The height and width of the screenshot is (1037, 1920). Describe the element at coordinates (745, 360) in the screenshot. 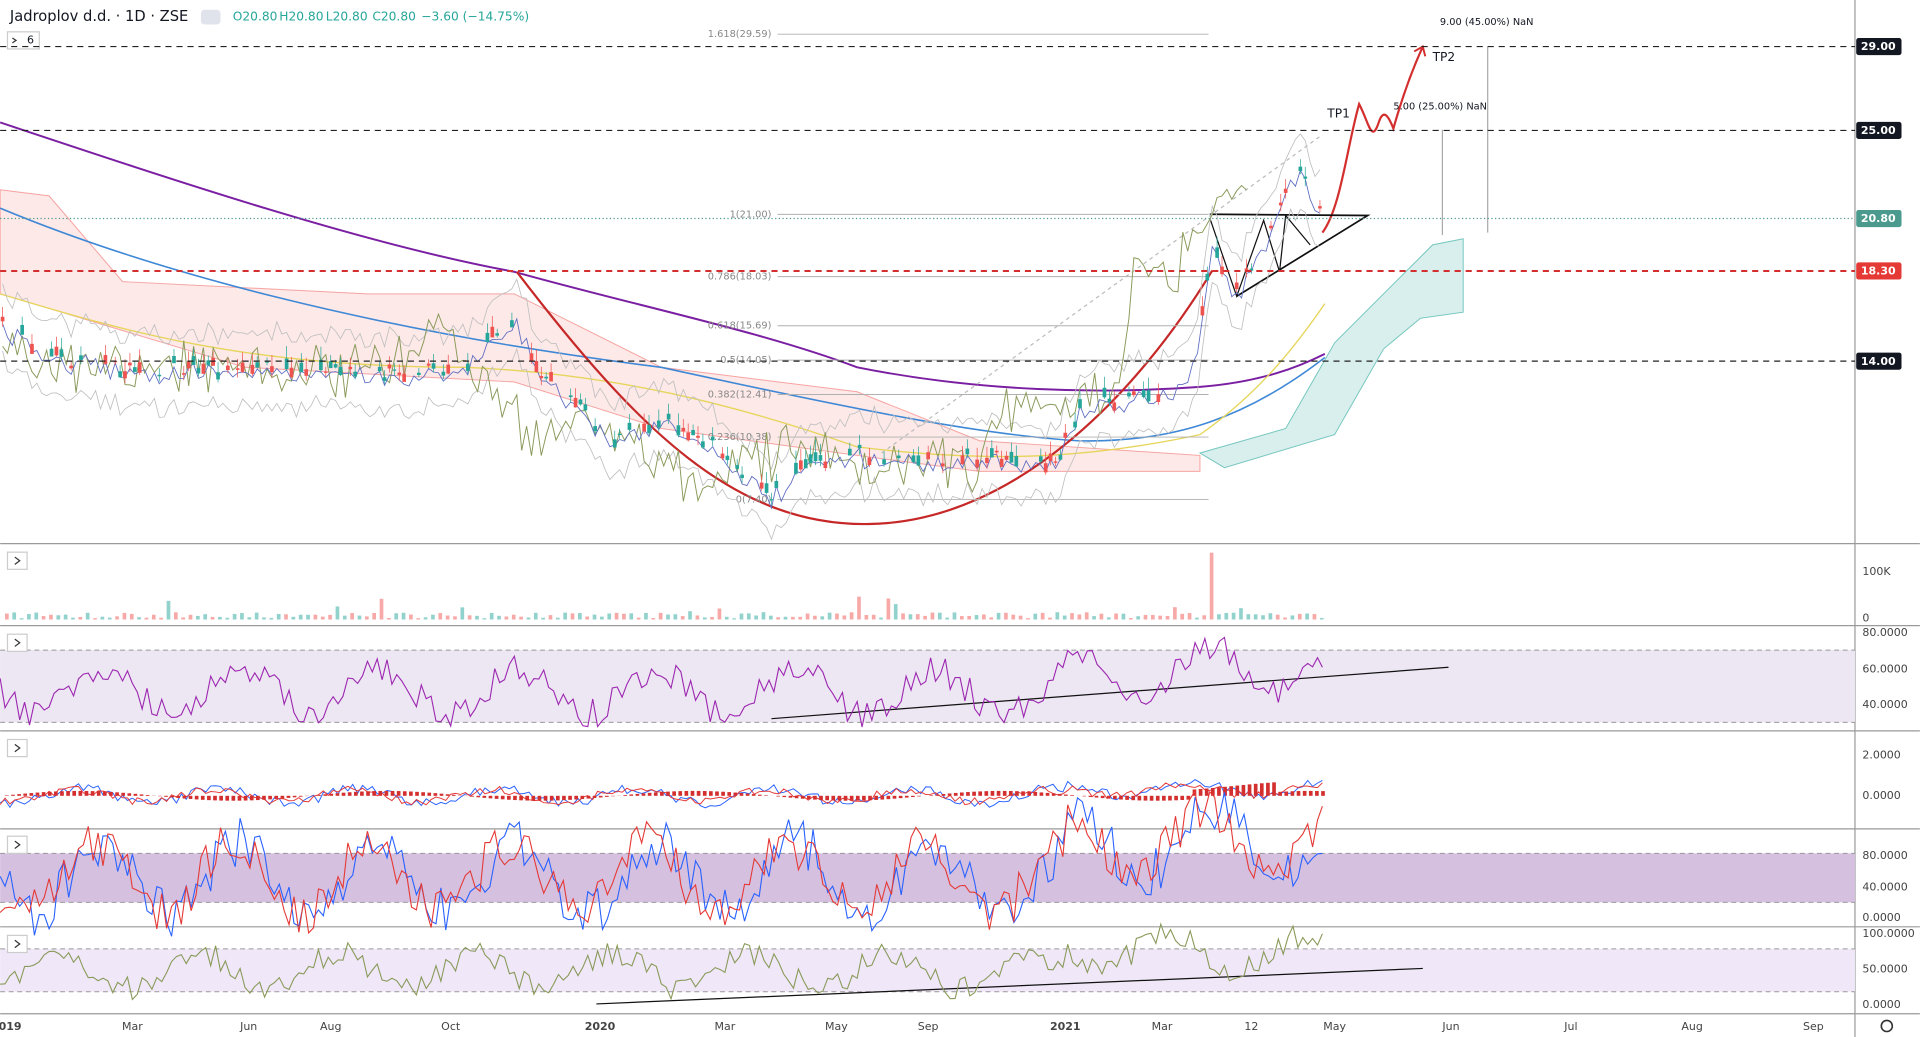

I see `fib-label: 0.5(14.05)` at that location.